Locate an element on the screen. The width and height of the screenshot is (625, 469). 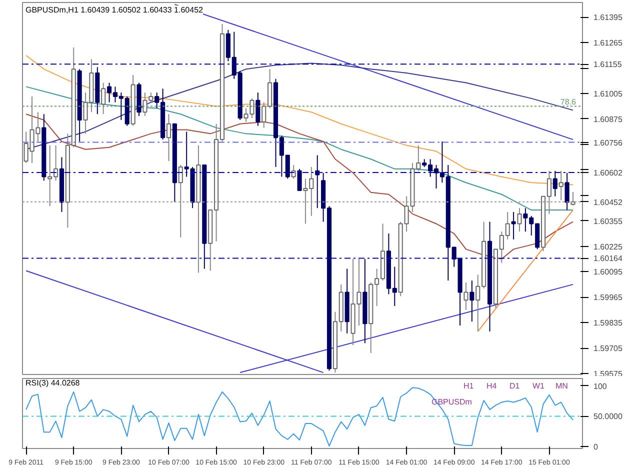
ref-line-label: 1.60756 is located at coordinates (608, 143).